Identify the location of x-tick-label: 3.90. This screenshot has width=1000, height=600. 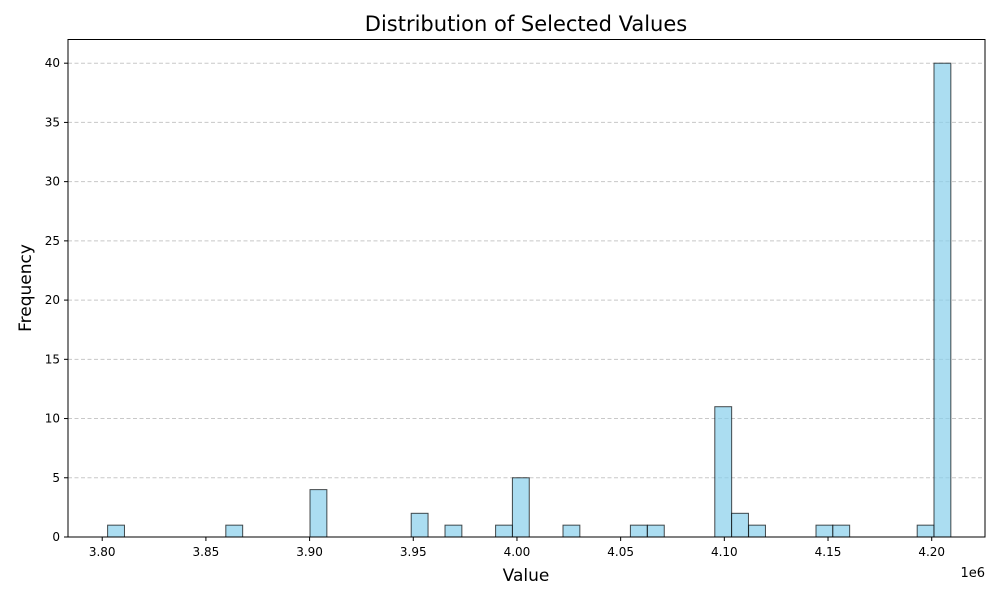
(309, 552).